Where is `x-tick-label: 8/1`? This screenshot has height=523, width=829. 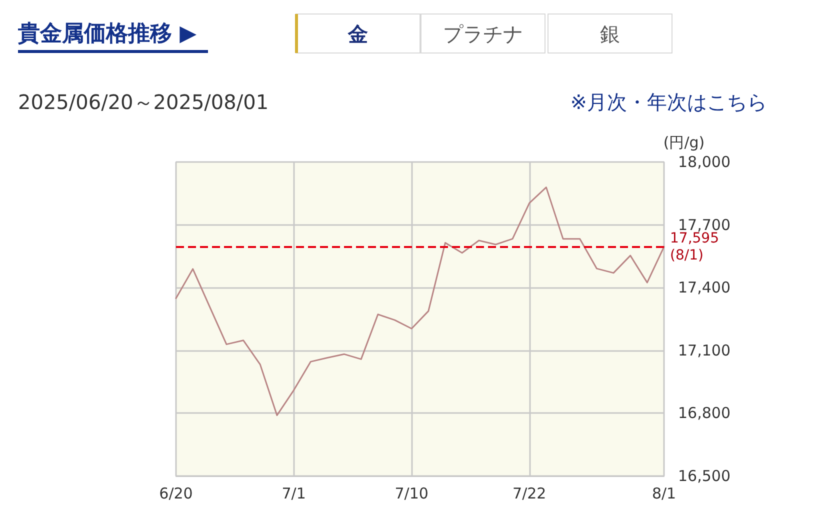 x-tick-label: 8/1 is located at coordinates (664, 493).